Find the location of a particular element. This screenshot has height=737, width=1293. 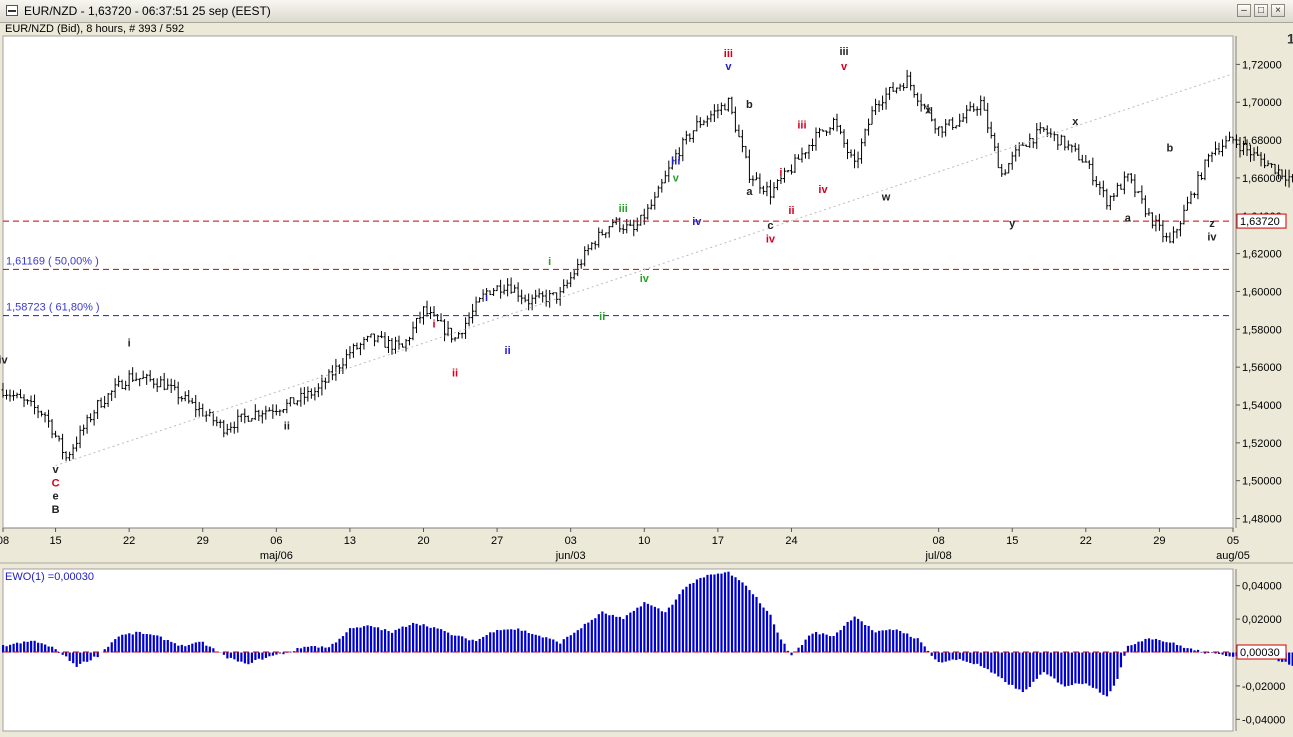

wave-label: x is located at coordinates (928, 111).